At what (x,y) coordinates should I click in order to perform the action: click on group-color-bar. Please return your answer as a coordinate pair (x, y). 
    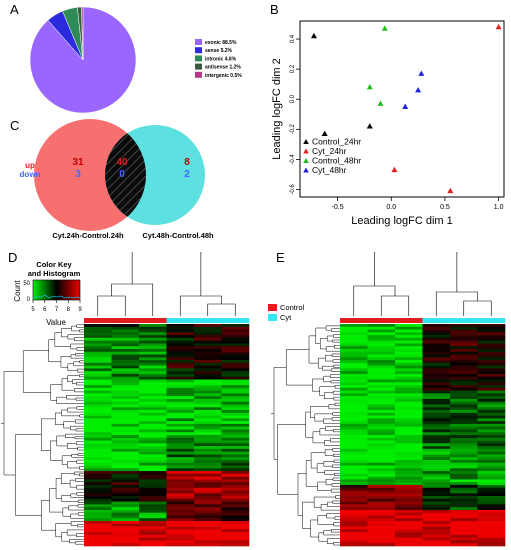
    Looking at the image, I should click on (422, 320).